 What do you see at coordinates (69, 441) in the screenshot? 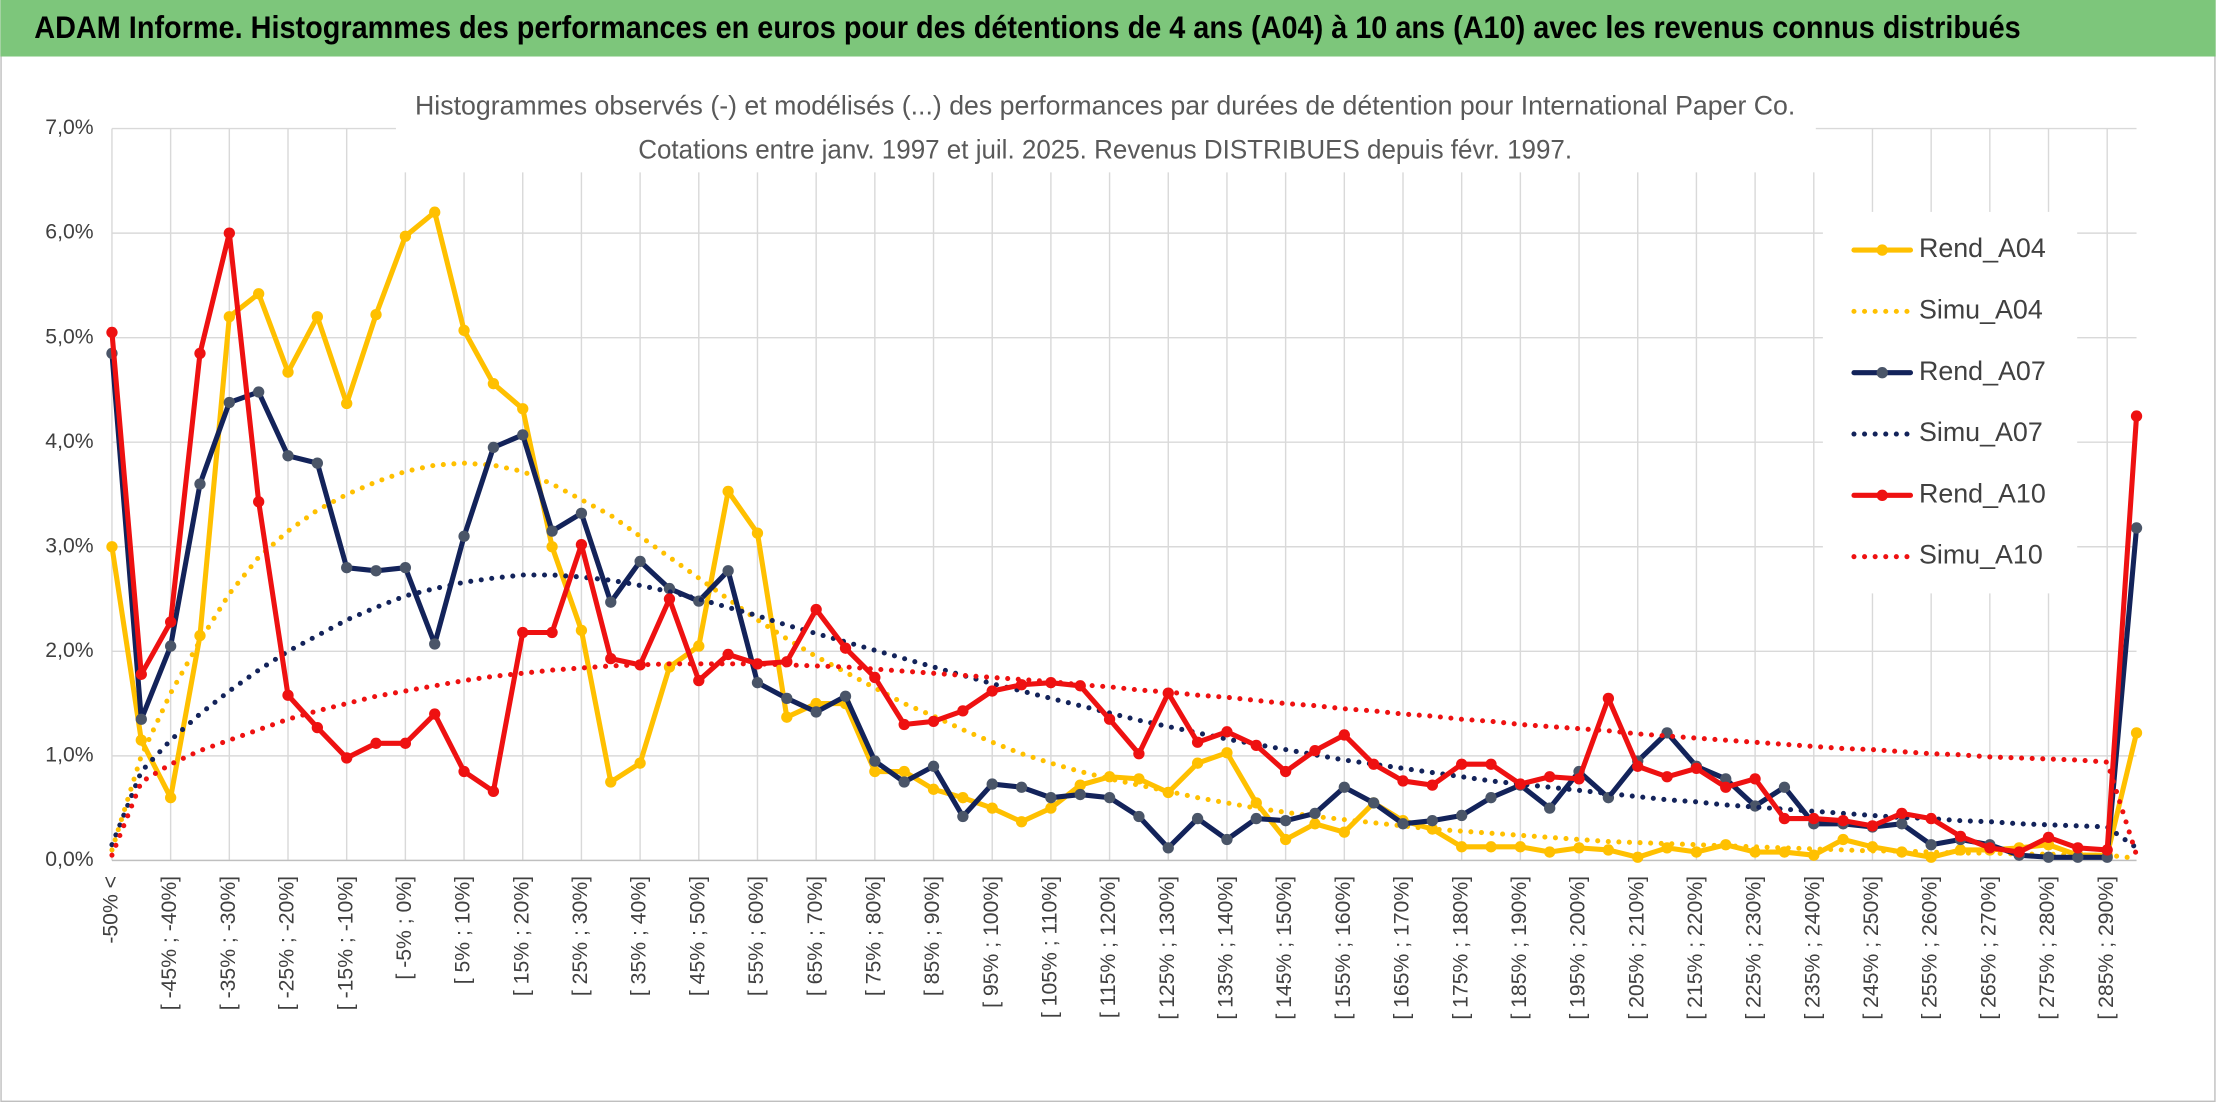
I see `y-tick-label: 4,0%` at bounding box center [69, 441].